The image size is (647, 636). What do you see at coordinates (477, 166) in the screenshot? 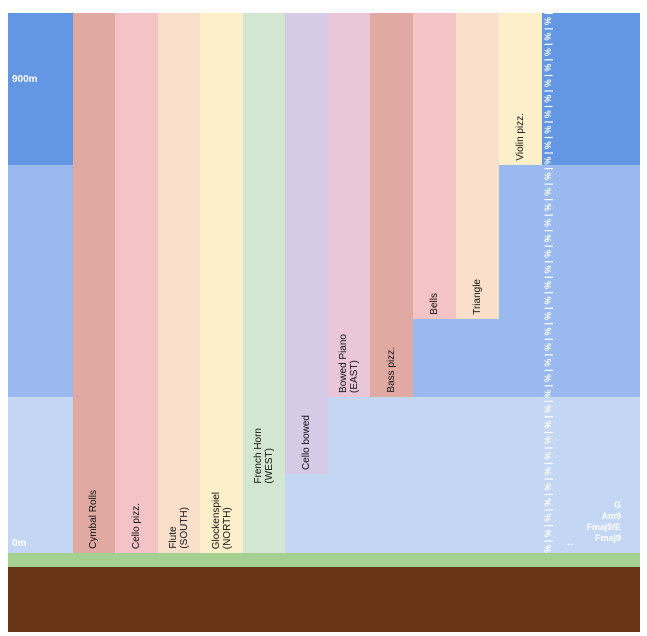
I see `column-triangle: Triangle` at bounding box center [477, 166].